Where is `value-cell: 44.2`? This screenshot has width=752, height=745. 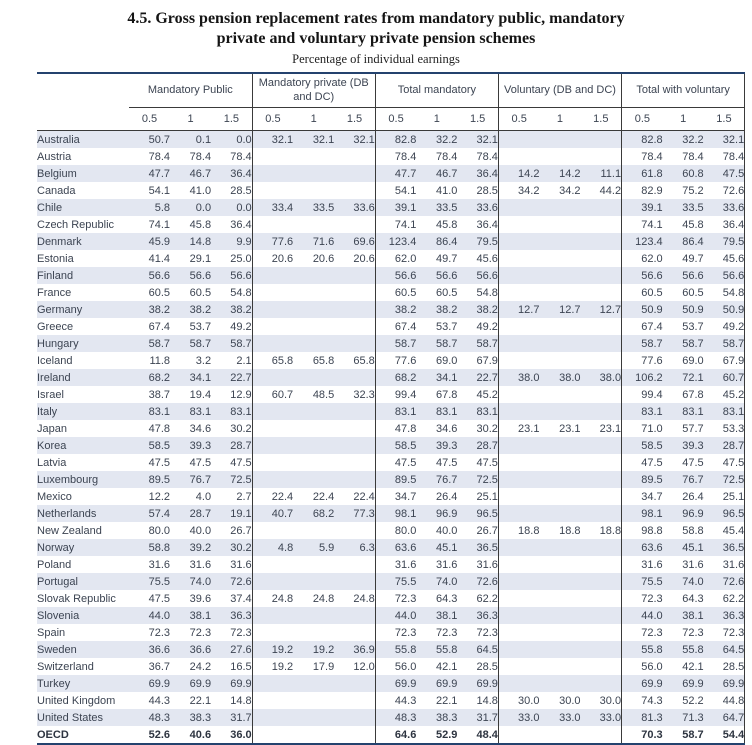
value-cell: 44.2 is located at coordinates (610, 190).